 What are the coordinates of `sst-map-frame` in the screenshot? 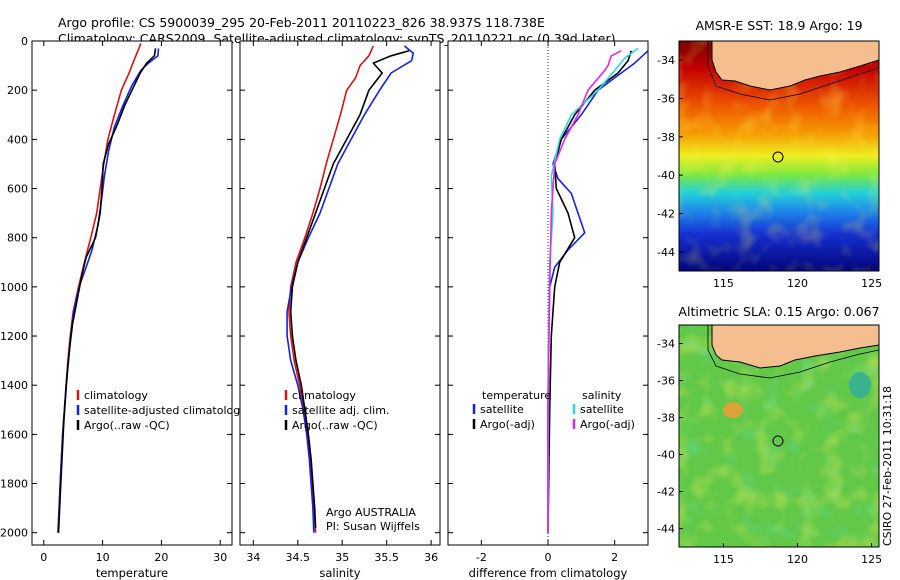 It's located at (779, 156).